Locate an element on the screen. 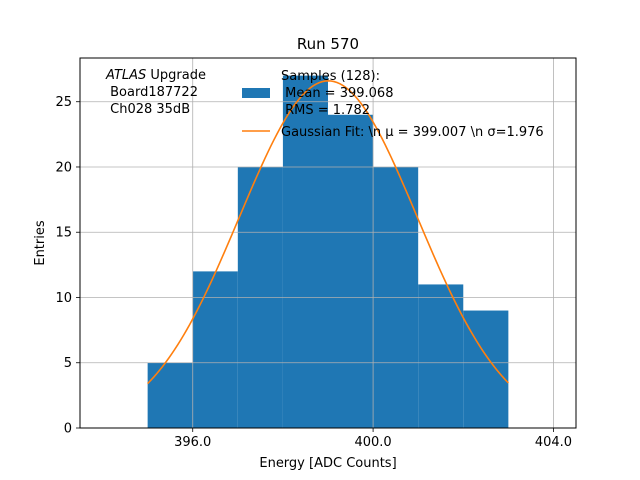 The image size is (640, 480). y-tick-label: 25 is located at coordinates (63, 102).